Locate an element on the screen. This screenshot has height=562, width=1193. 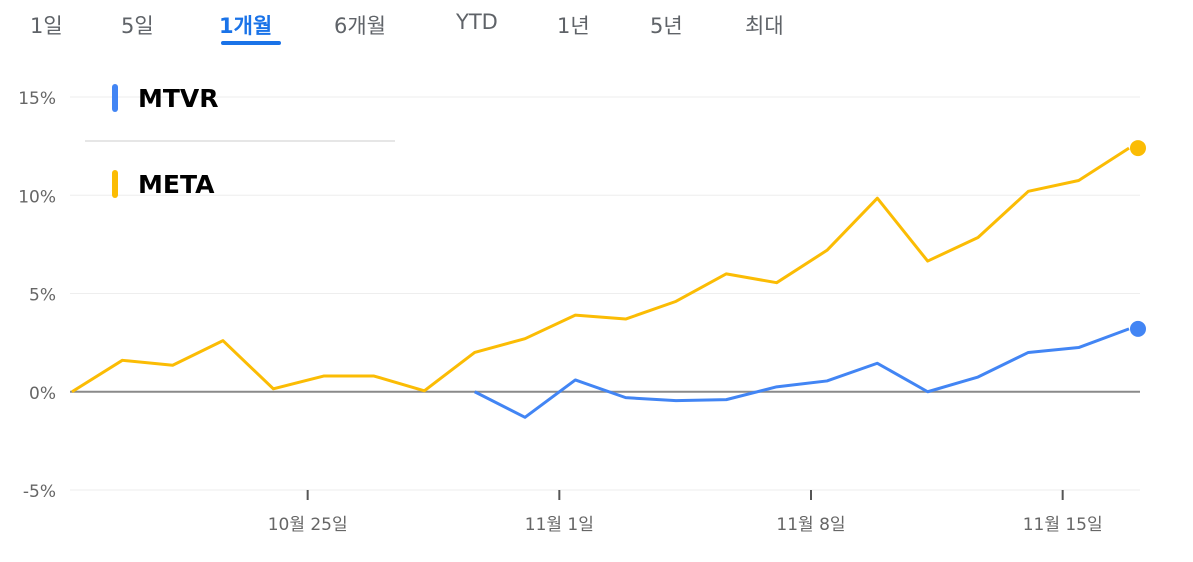
range-tabs: 1일 5일 1개월 6개월 YTD 1년 5년 최대 is located at coordinates (596, 25).